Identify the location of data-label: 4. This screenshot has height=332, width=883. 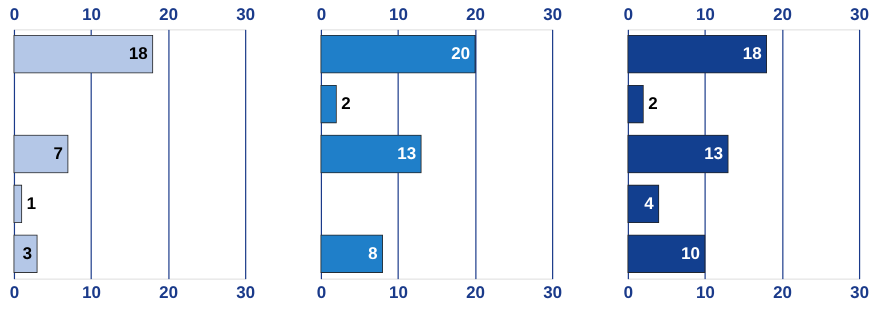
(649, 203).